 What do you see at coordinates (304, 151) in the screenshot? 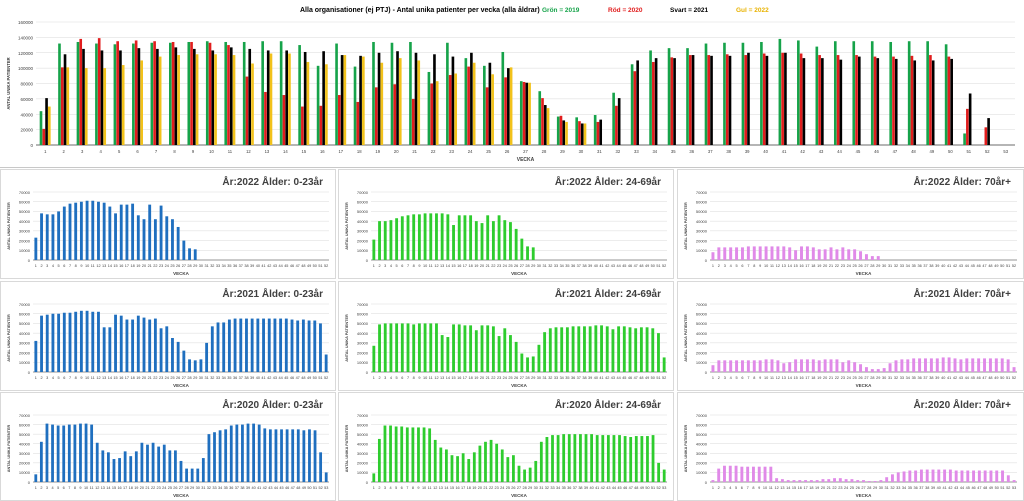
I see `x-tick-label: 15` at bounding box center [304, 151].